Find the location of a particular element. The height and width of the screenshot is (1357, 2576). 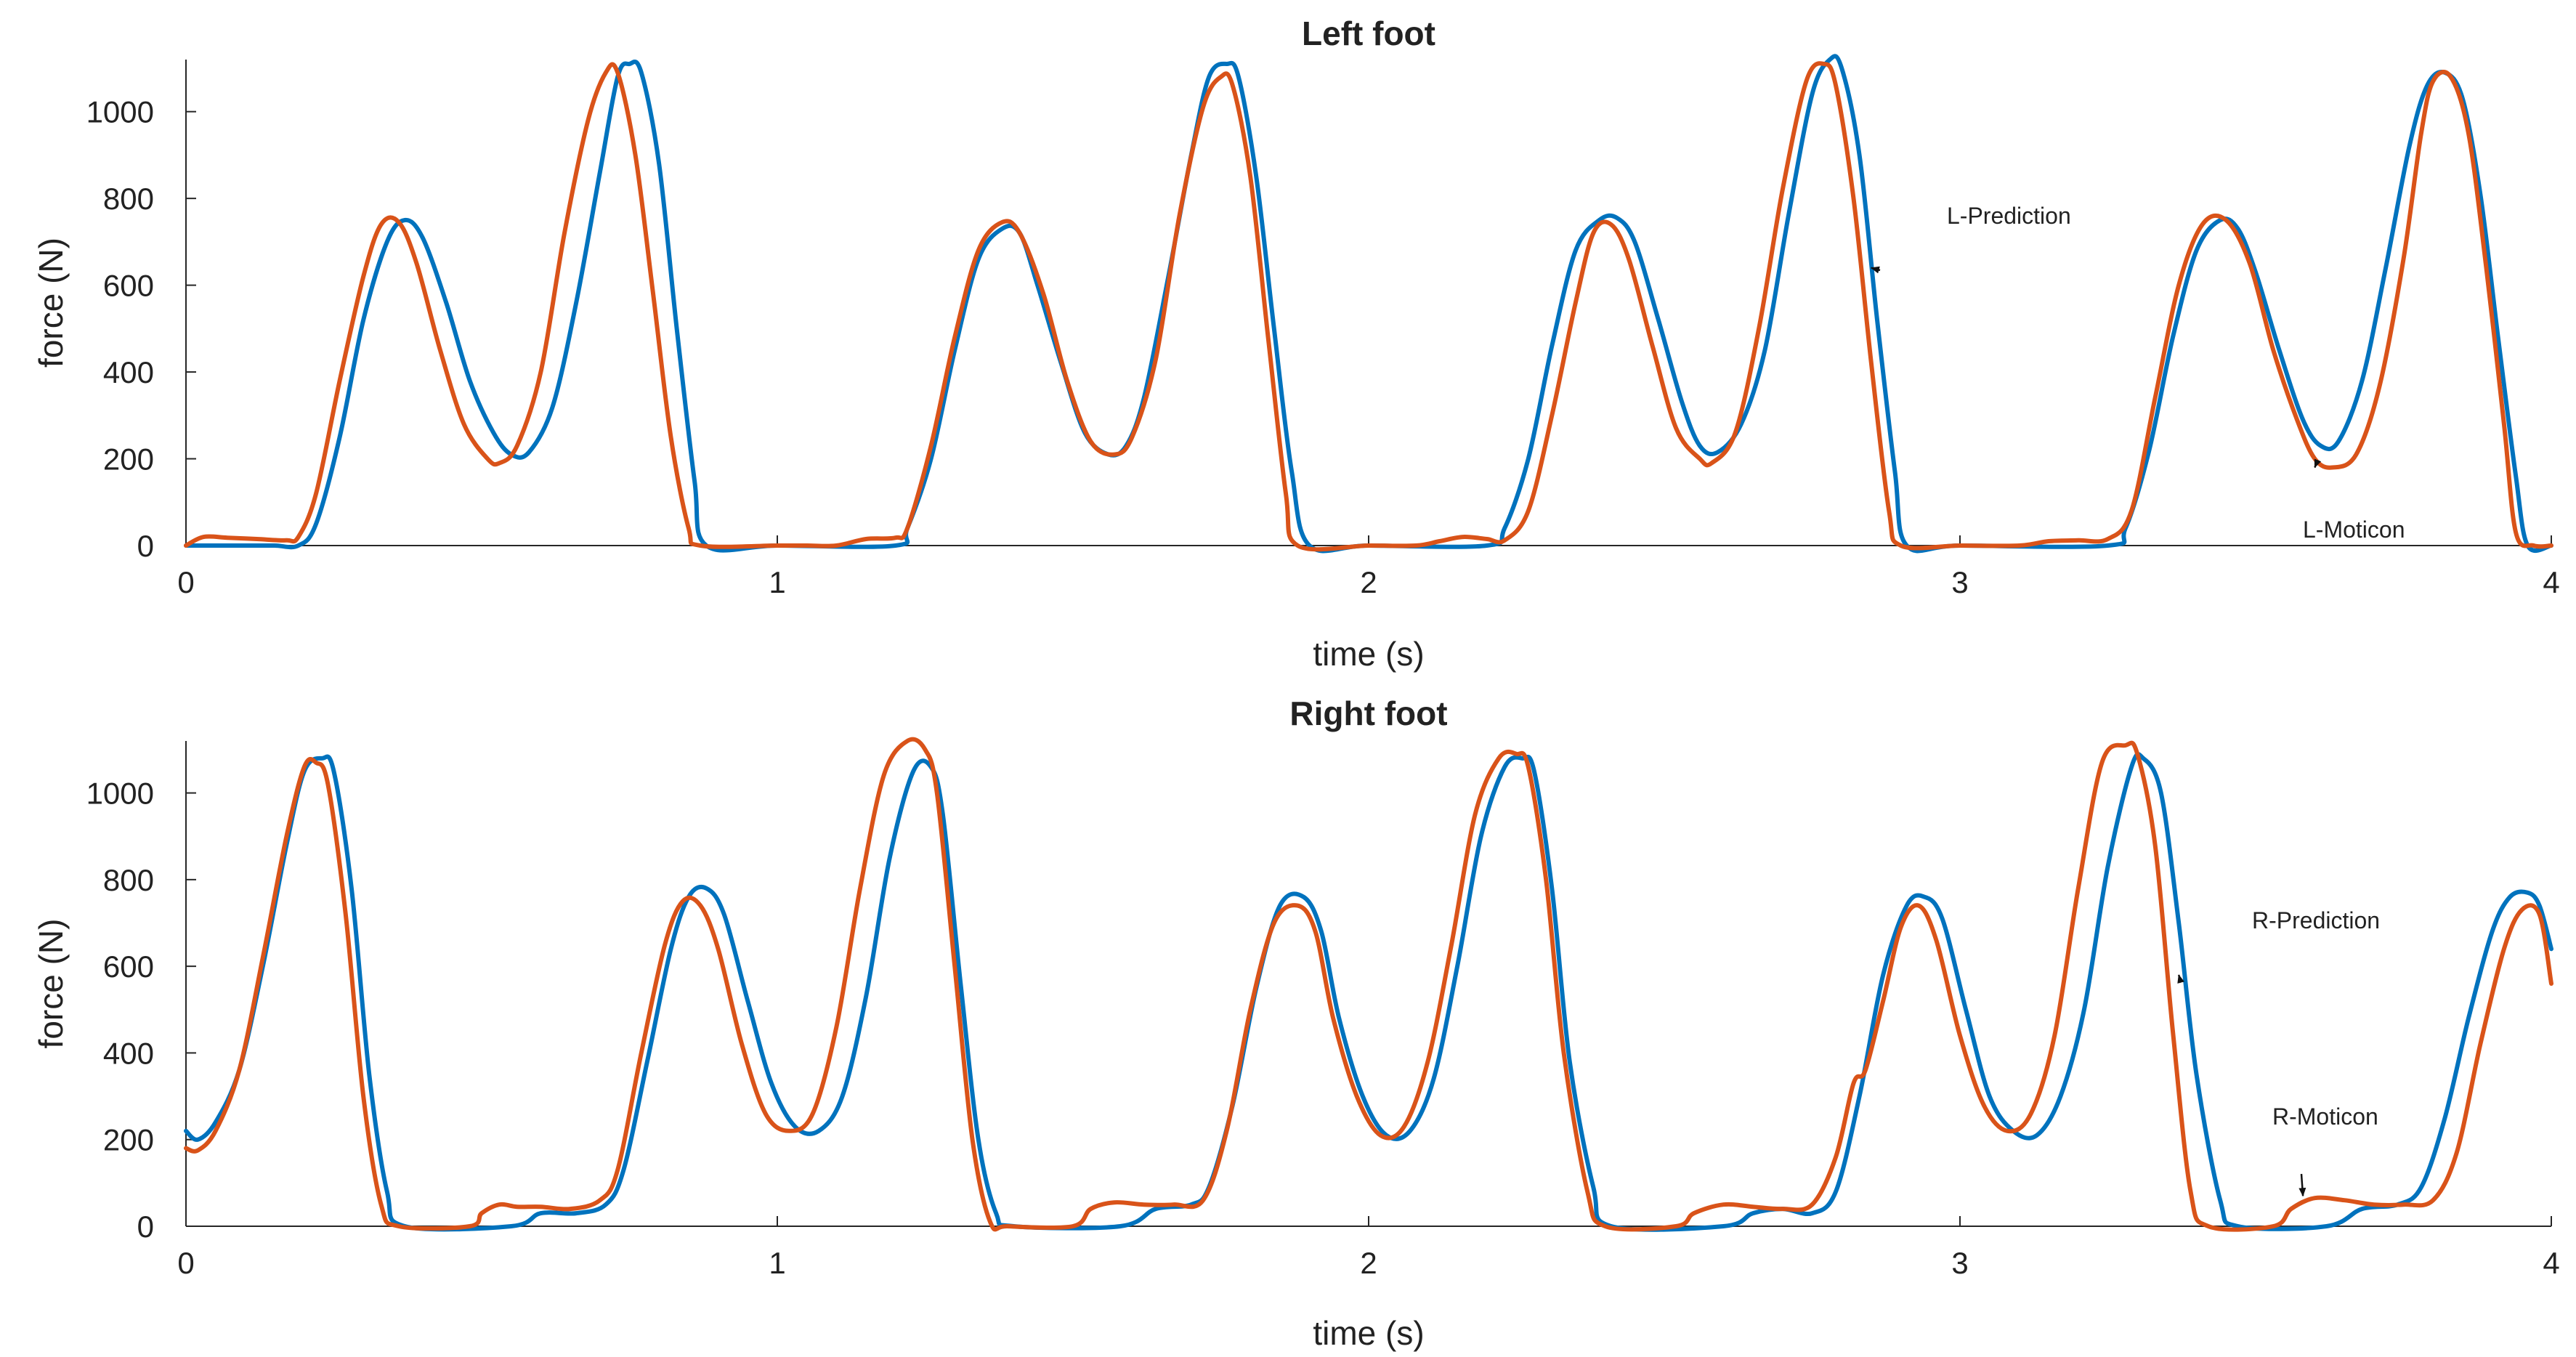

annotation-label: R-Prediction is located at coordinates (2316, 920).